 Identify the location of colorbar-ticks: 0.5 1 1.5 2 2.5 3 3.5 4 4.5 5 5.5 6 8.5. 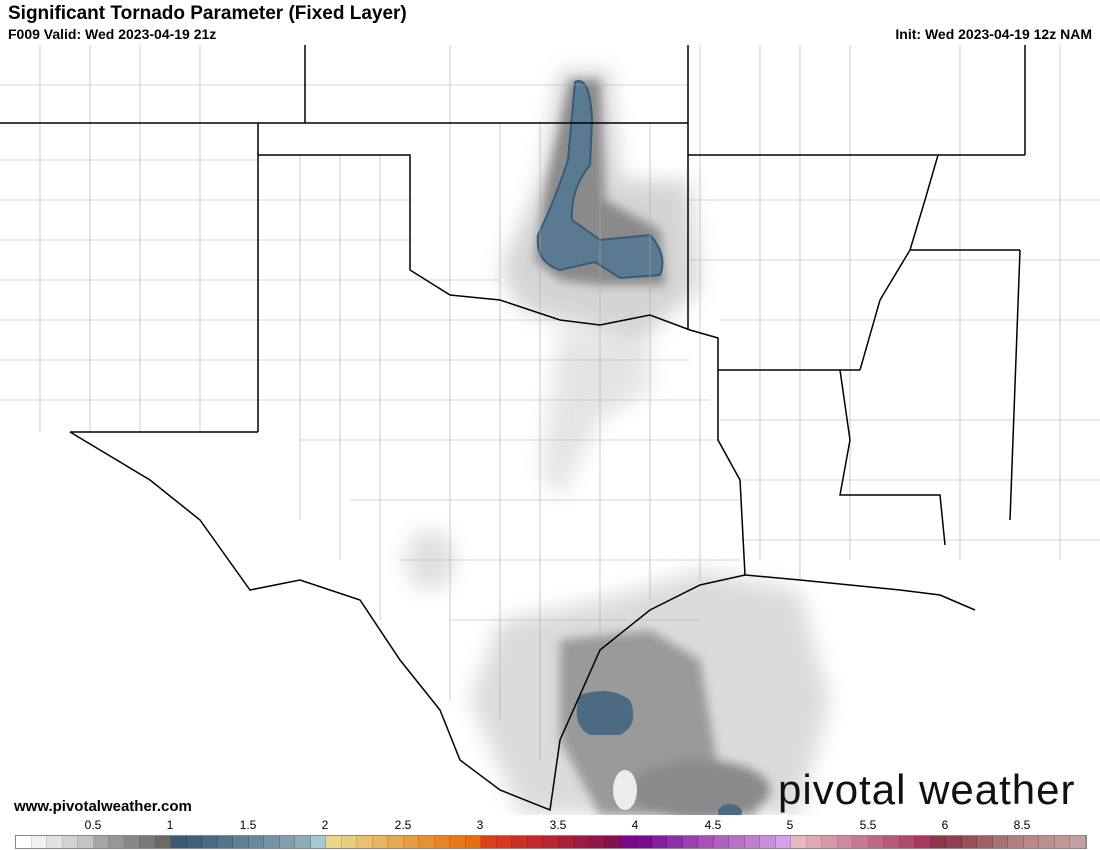
(550, 826).